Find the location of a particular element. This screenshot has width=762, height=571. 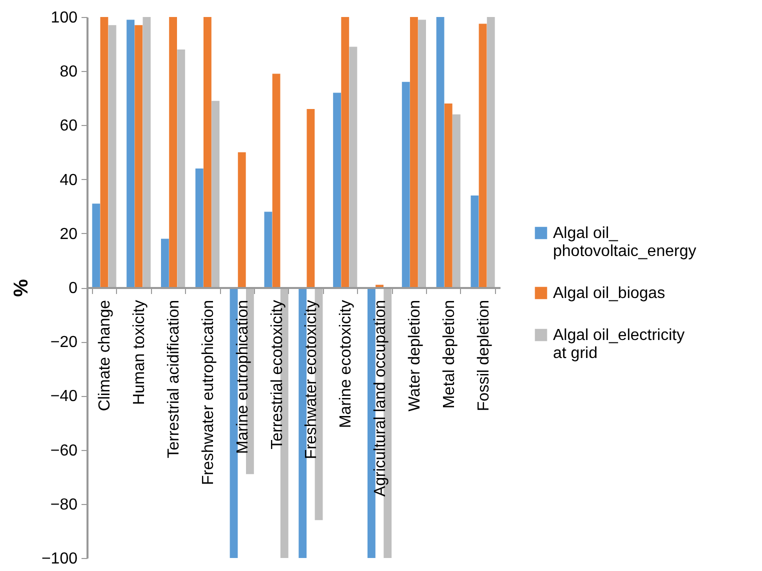

legend-label: Algal oil_biogas is located at coordinates (609, 293).